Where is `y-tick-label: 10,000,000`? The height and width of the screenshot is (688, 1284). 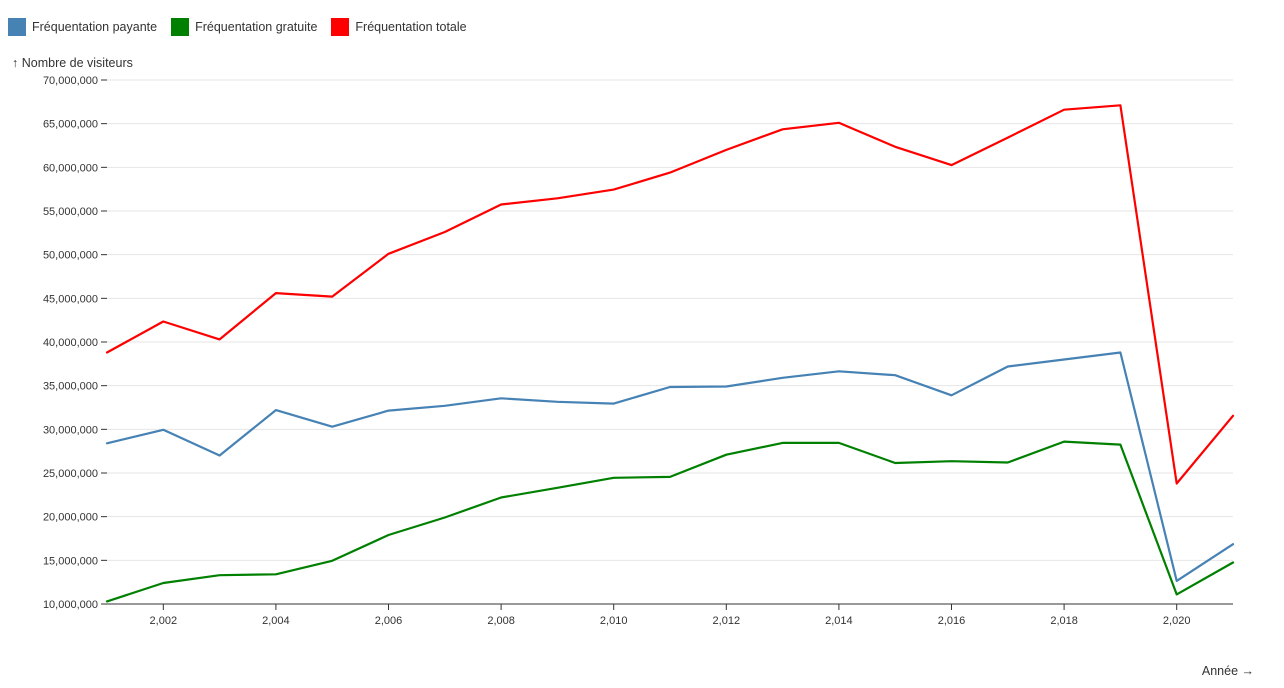 y-tick-label: 10,000,000 is located at coordinates (70, 605).